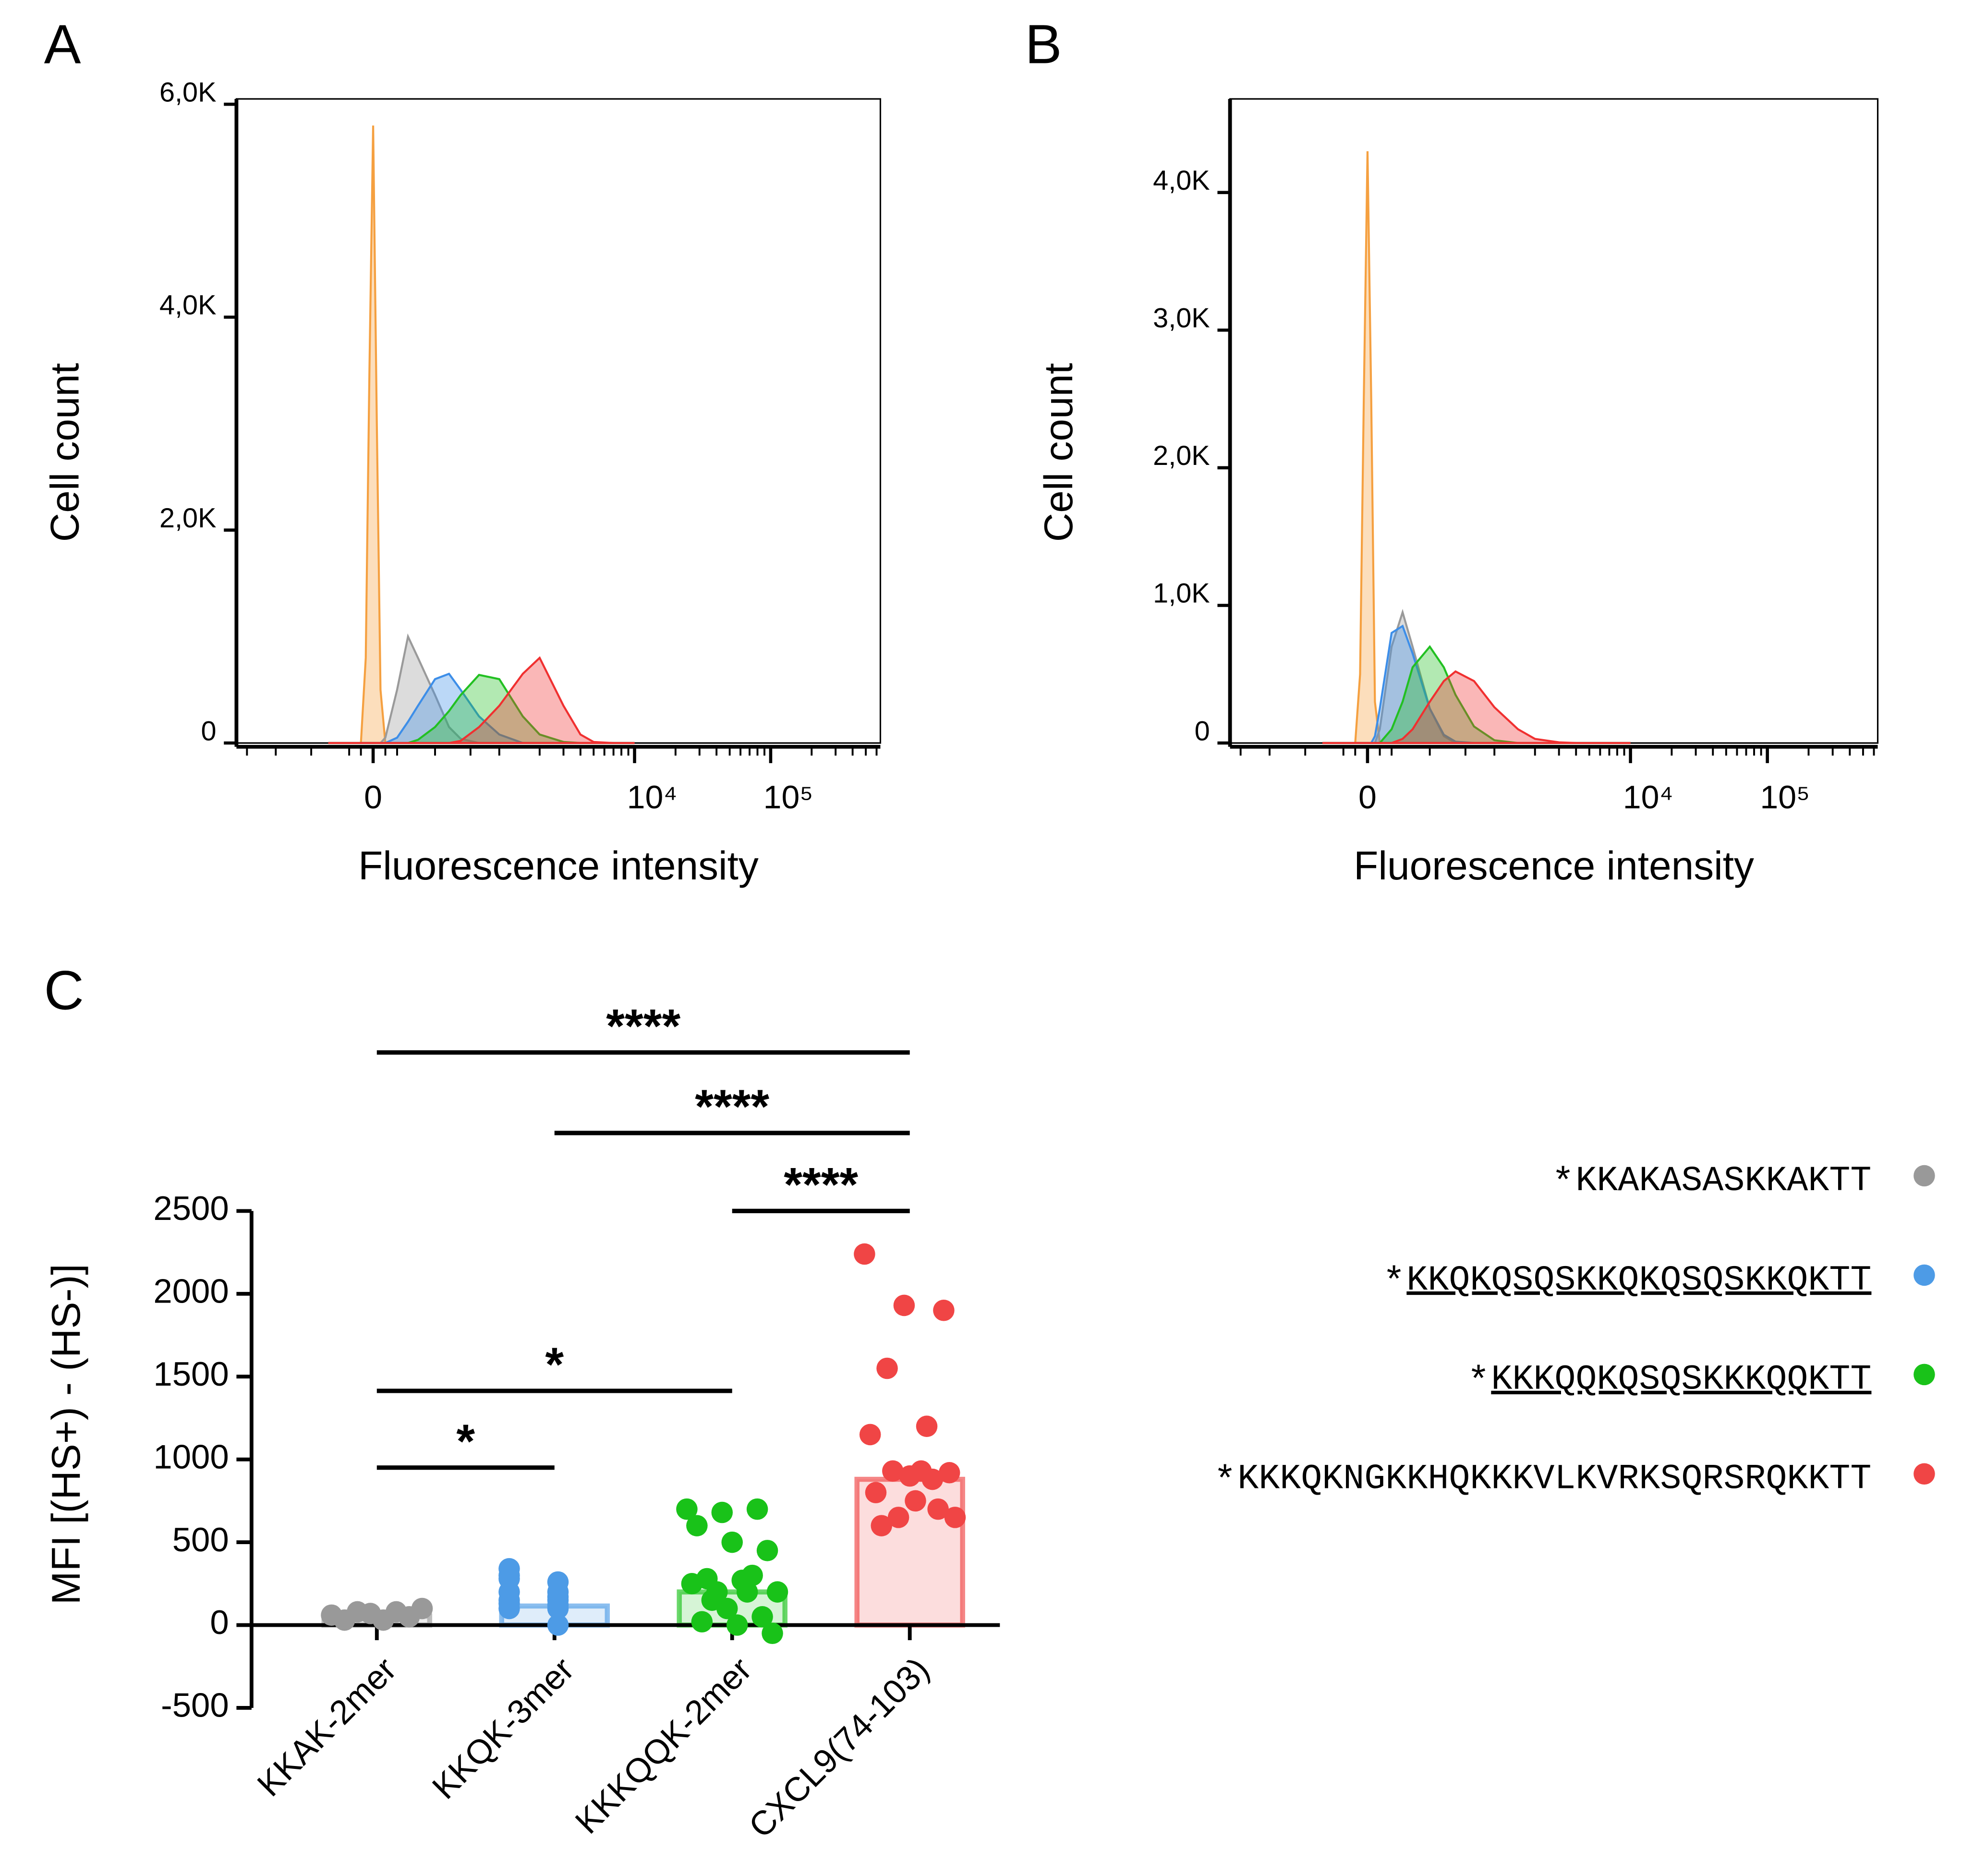  Describe the element at coordinates (63, 44) in the screenshot. I see `panel-label: A` at that location.